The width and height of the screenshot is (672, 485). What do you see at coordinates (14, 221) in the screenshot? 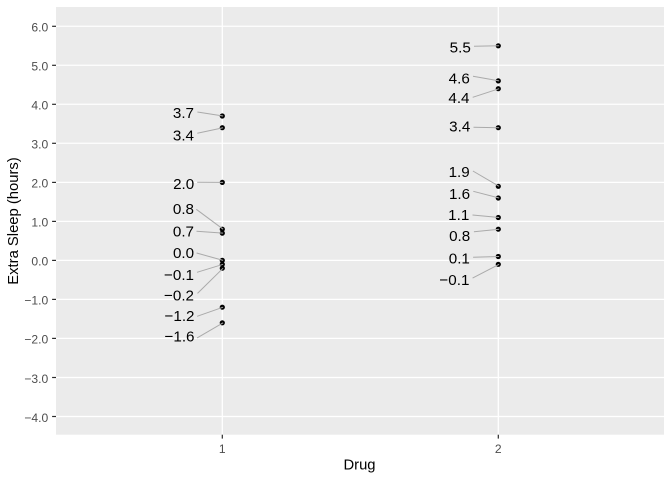
I see `svg-text: Extra Sleep (hours)` at bounding box center [14, 221].